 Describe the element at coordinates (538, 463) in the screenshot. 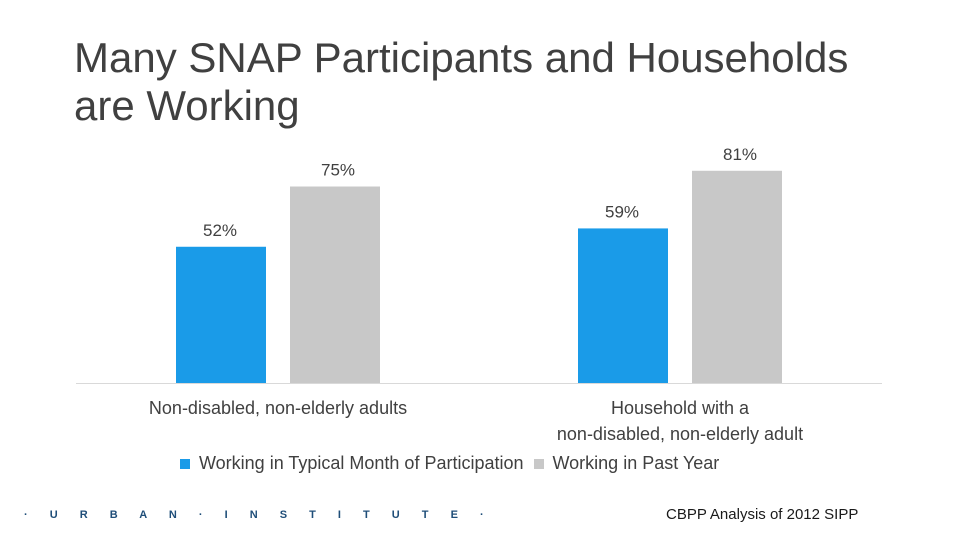

I see `legend-swatch-past-year` at that location.